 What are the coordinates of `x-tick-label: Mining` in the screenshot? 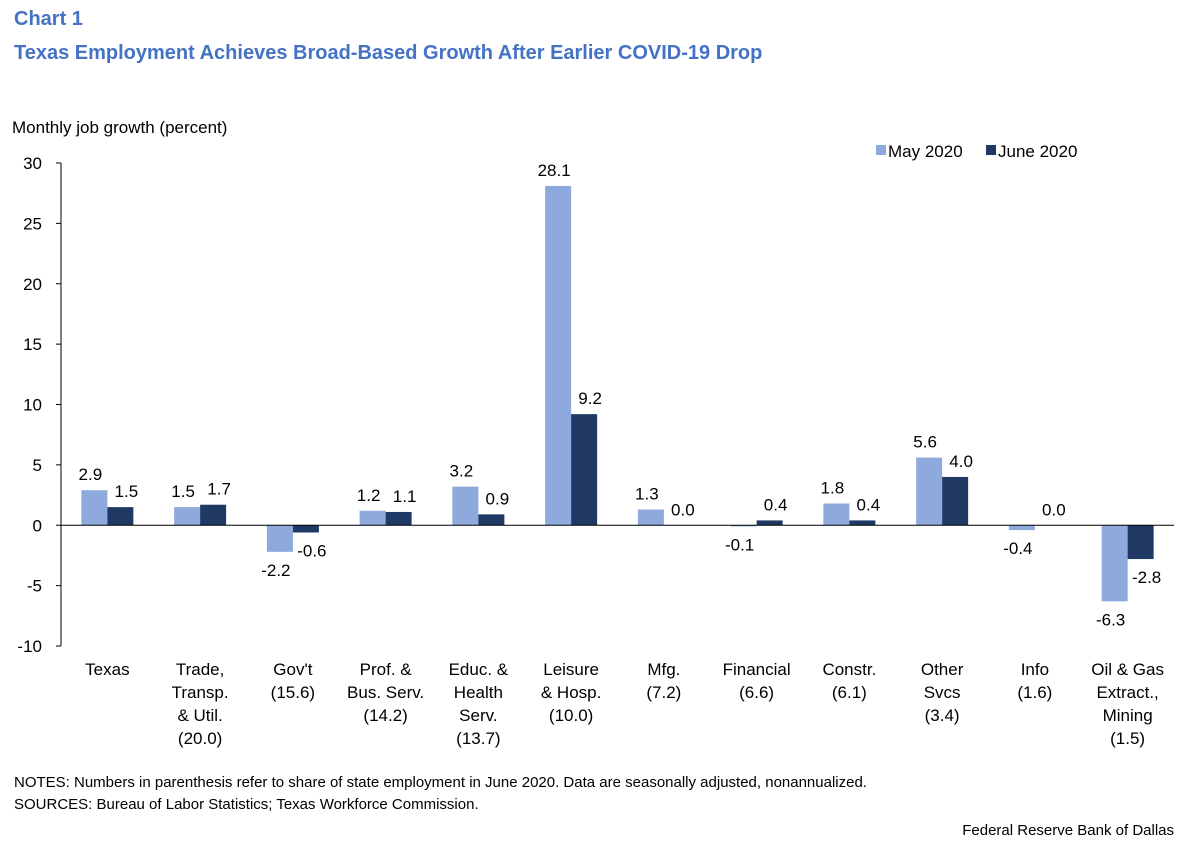 It's located at (1128, 715).